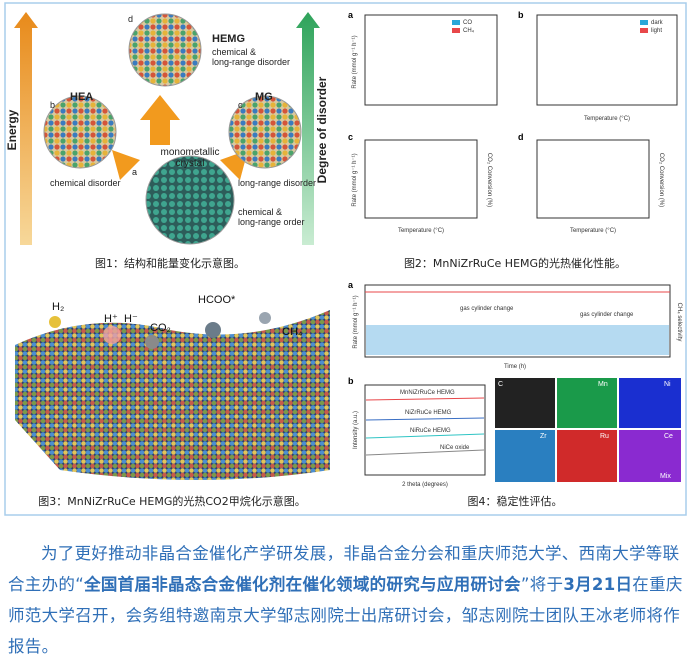 This screenshot has width=691, height=670. What do you see at coordinates (81, 97) in the screenshot?
I see `label: HEA` at bounding box center [81, 97].